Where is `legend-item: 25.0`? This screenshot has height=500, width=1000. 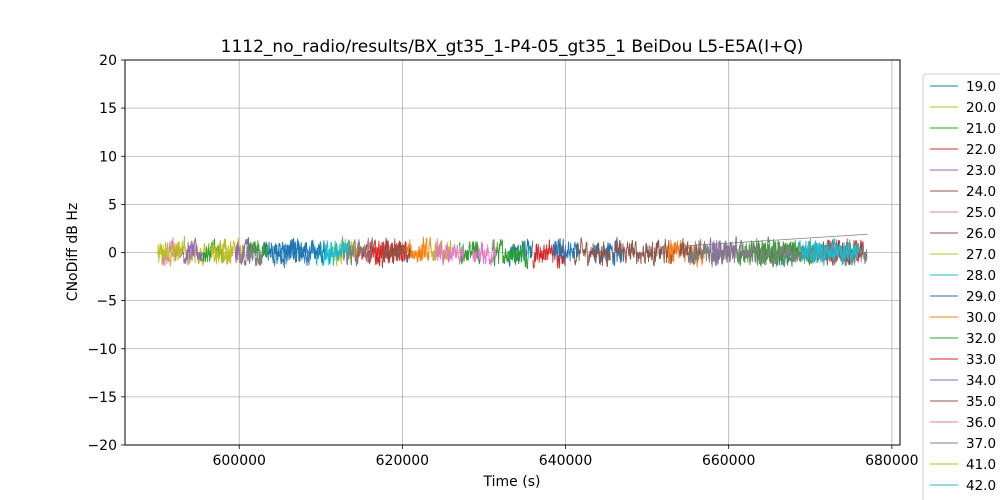
legend-item: 25.0 is located at coordinates (963, 213).